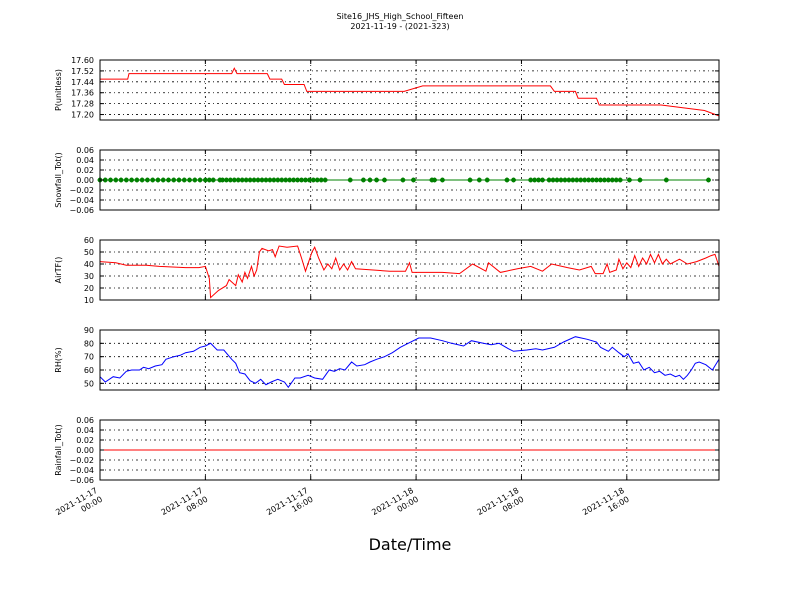 This screenshot has height=600, width=800. I want to click on panel-5-ylabel: Rainfall_Tot(), so click(58, 450).